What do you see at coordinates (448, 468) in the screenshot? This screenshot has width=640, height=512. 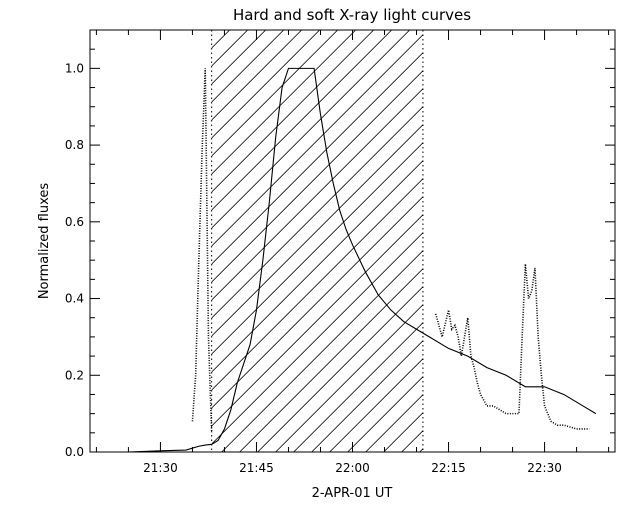 I see `x-tick-label: 22:15` at bounding box center [448, 468].